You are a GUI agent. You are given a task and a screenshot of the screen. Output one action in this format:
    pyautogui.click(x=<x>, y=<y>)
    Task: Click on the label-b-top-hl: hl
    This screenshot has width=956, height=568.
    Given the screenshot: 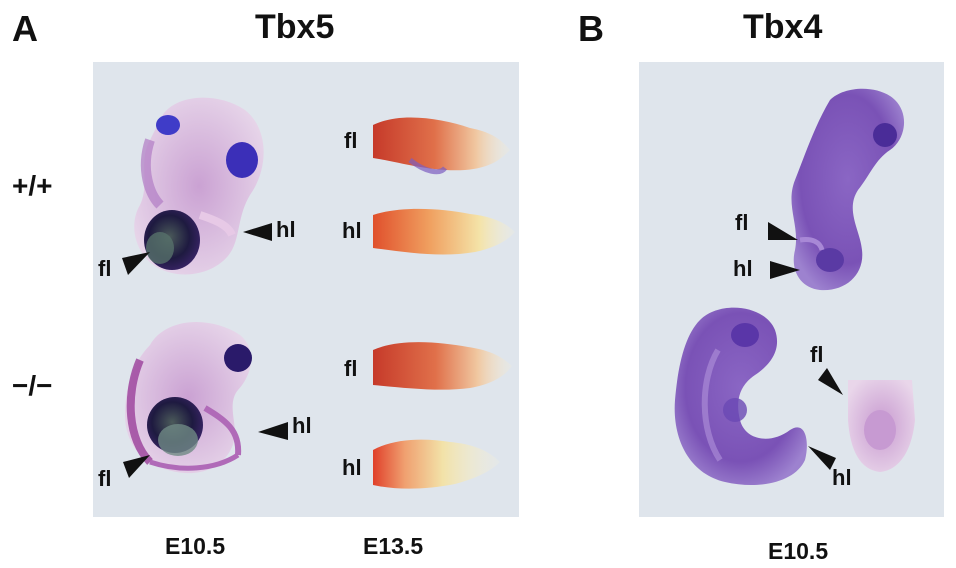 What is the action you would take?
    pyautogui.click(x=743, y=268)
    